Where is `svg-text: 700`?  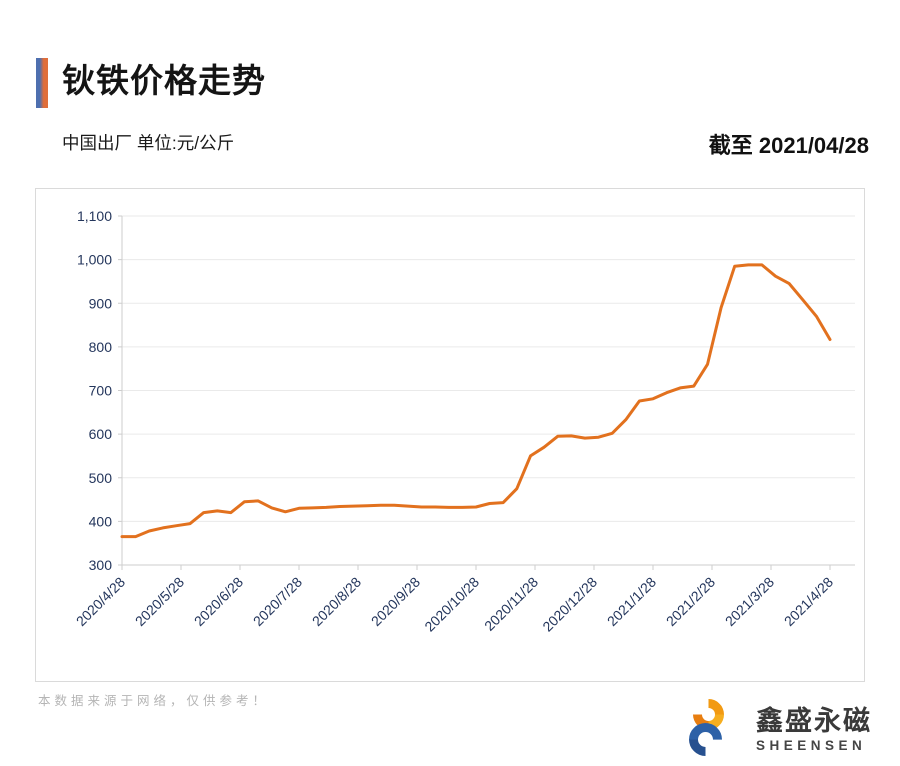
svg-text: 700 is located at coordinates (101, 391).